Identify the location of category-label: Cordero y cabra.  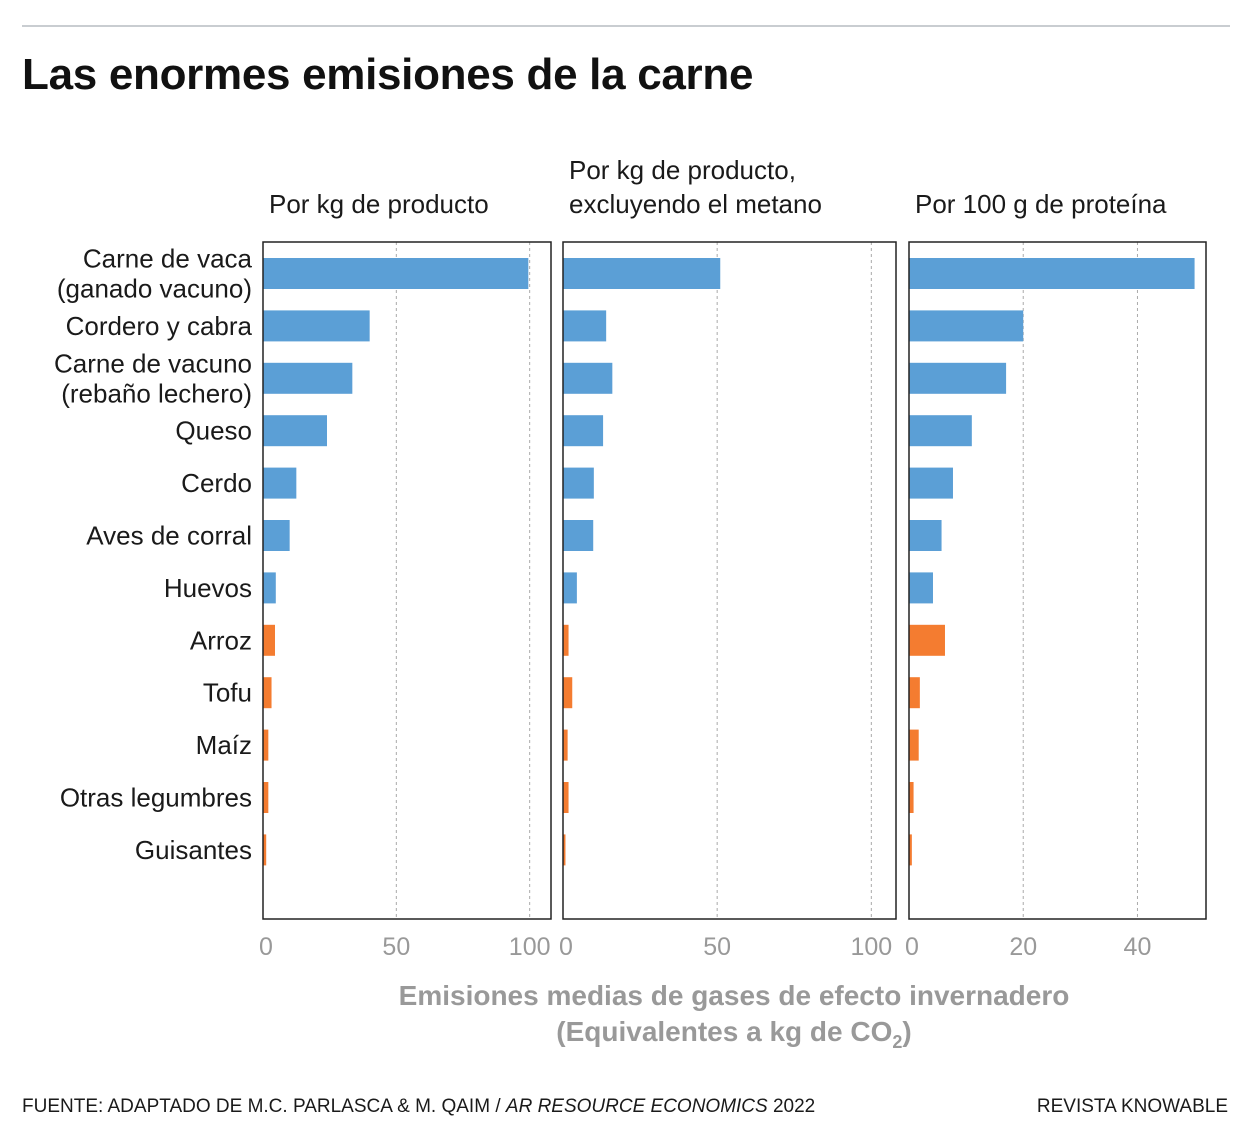
(159, 326).